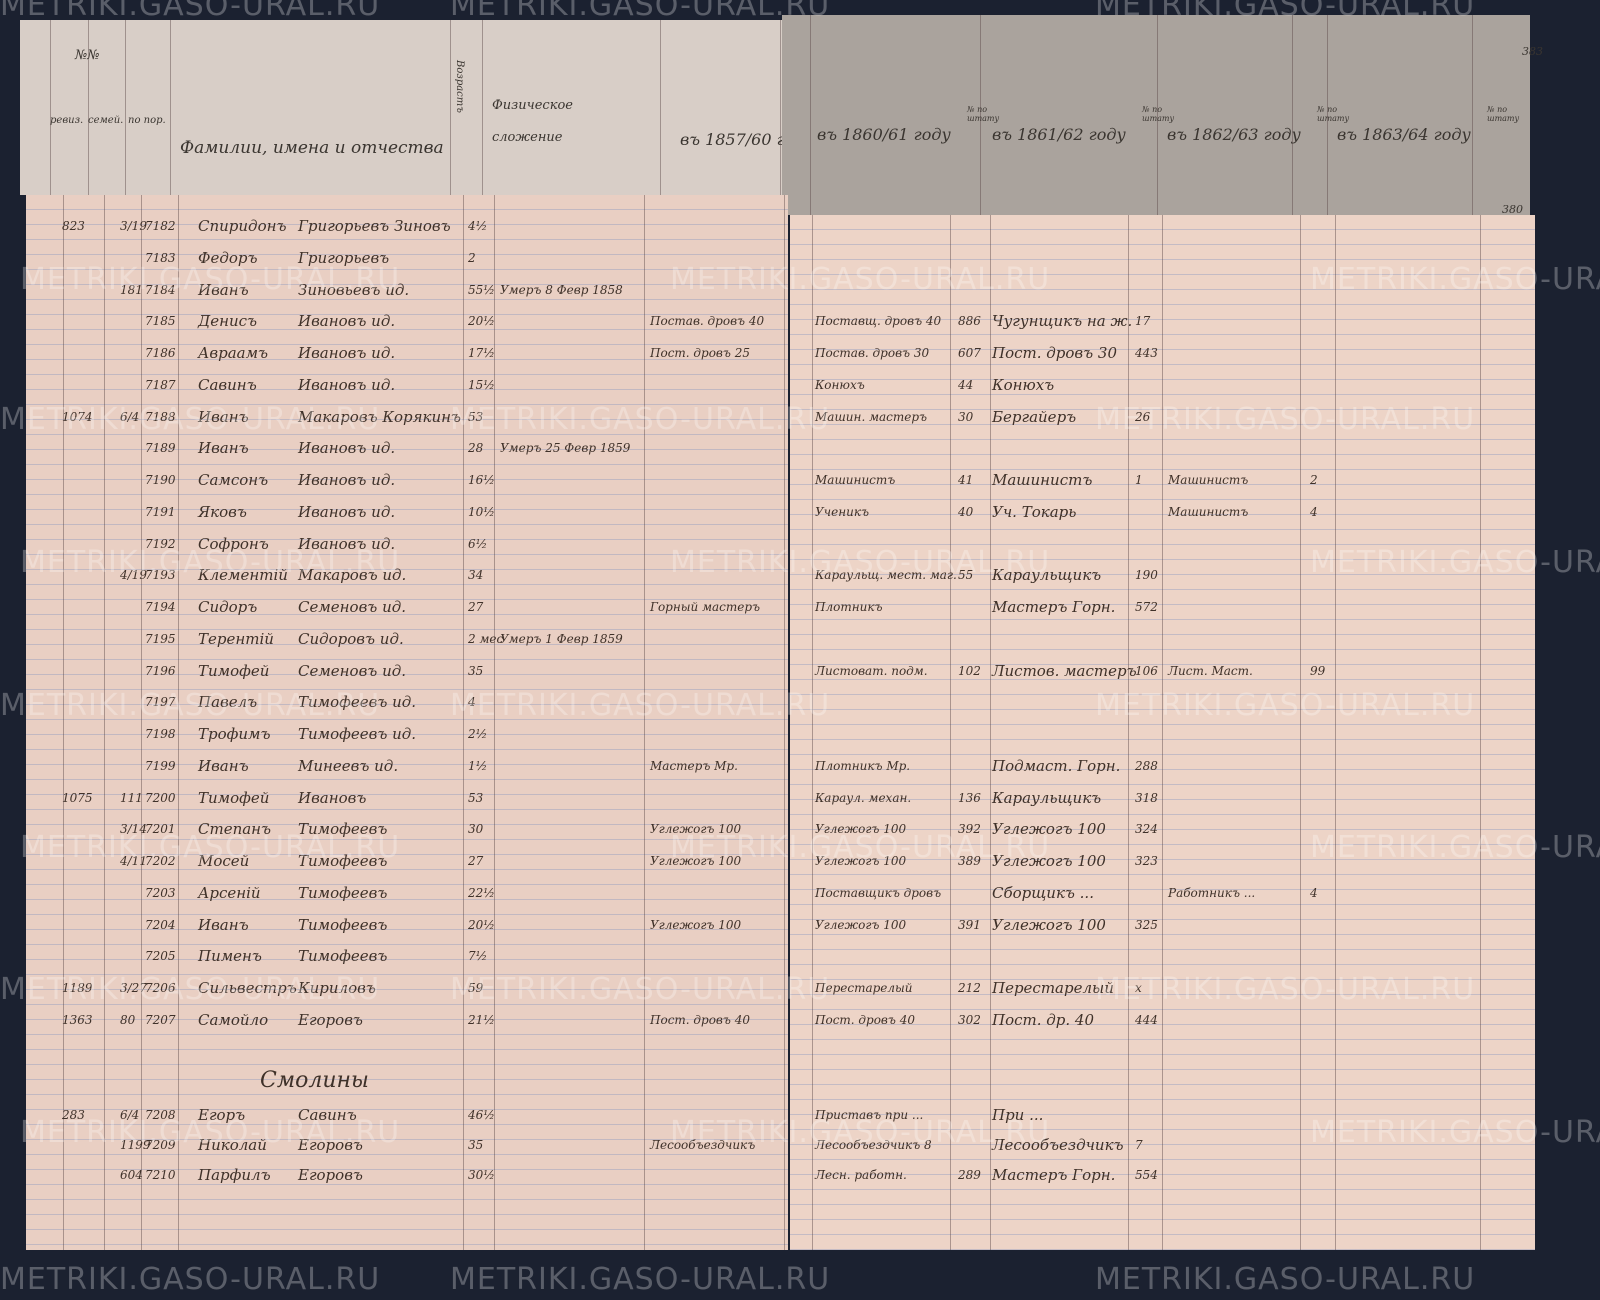 The image size is (1600, 1300). Describe the element at coordinates (133, 861) in the screenshot. I see `cell-fam: 4/11` at that location.